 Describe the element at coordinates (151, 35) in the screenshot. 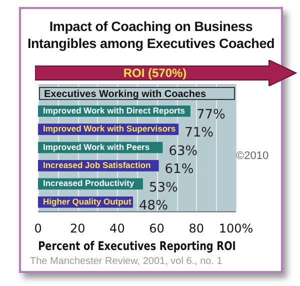

I see `chart-title: Impact of Coaching on Business Intangibles among Executives Coached` at that location.